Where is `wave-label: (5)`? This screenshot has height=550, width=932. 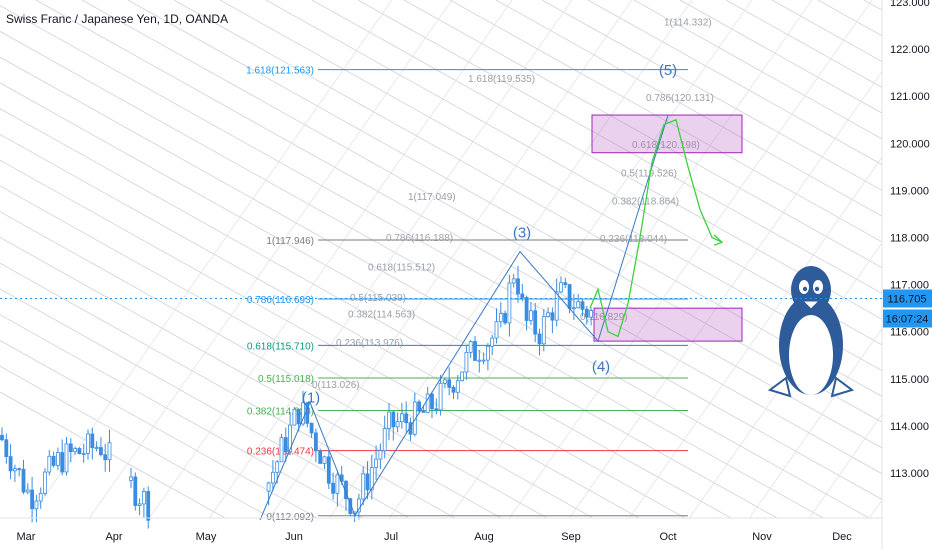
wave-label: (5) is located at coordinates (668, 70).